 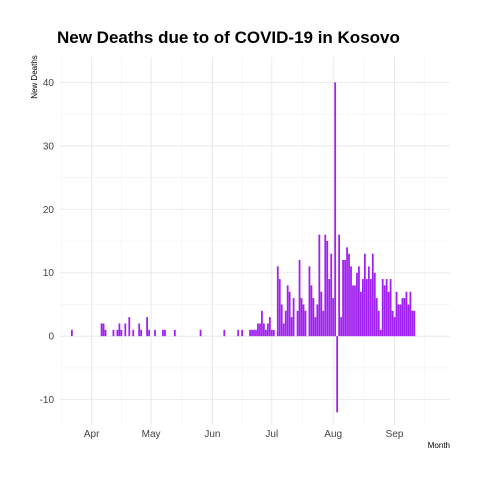 What do you see at coordinates (47, 400) in the screenshot?
I see `y-tick-label: -10` at bounding box center [47, 400].